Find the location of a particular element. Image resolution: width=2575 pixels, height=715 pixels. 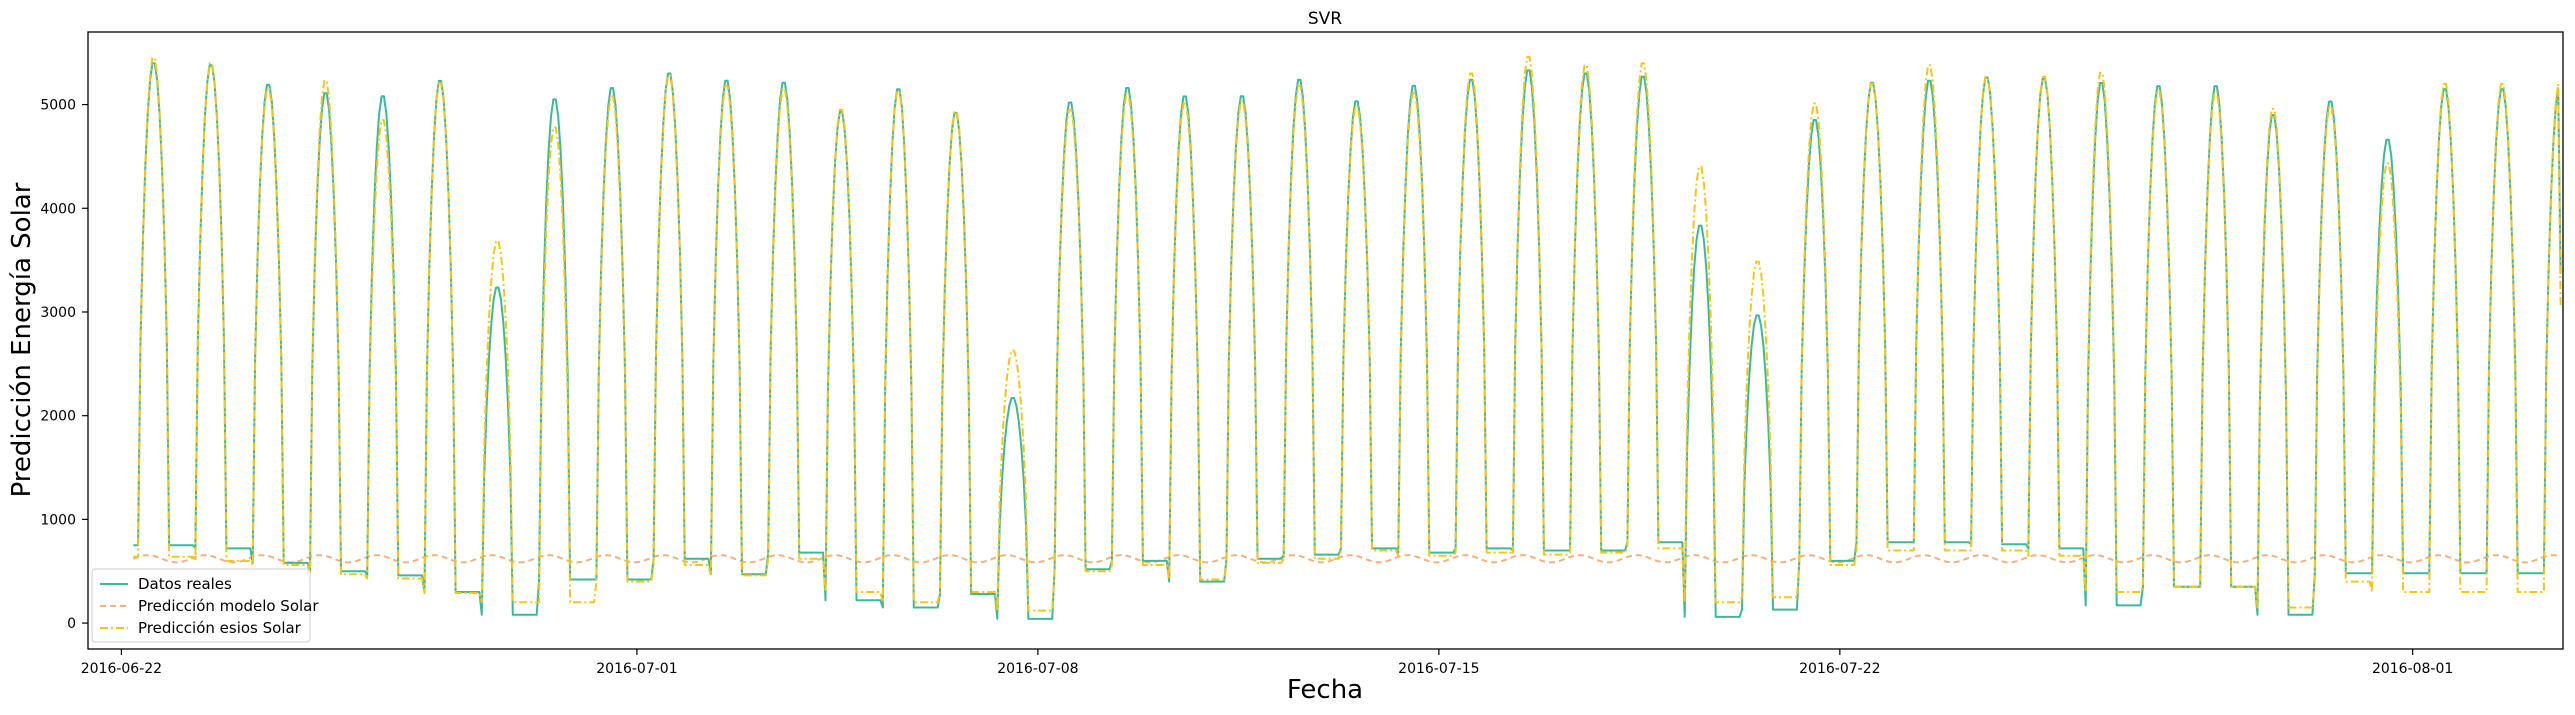

y-tick-label: 0 is located at coordinates (71, 624).